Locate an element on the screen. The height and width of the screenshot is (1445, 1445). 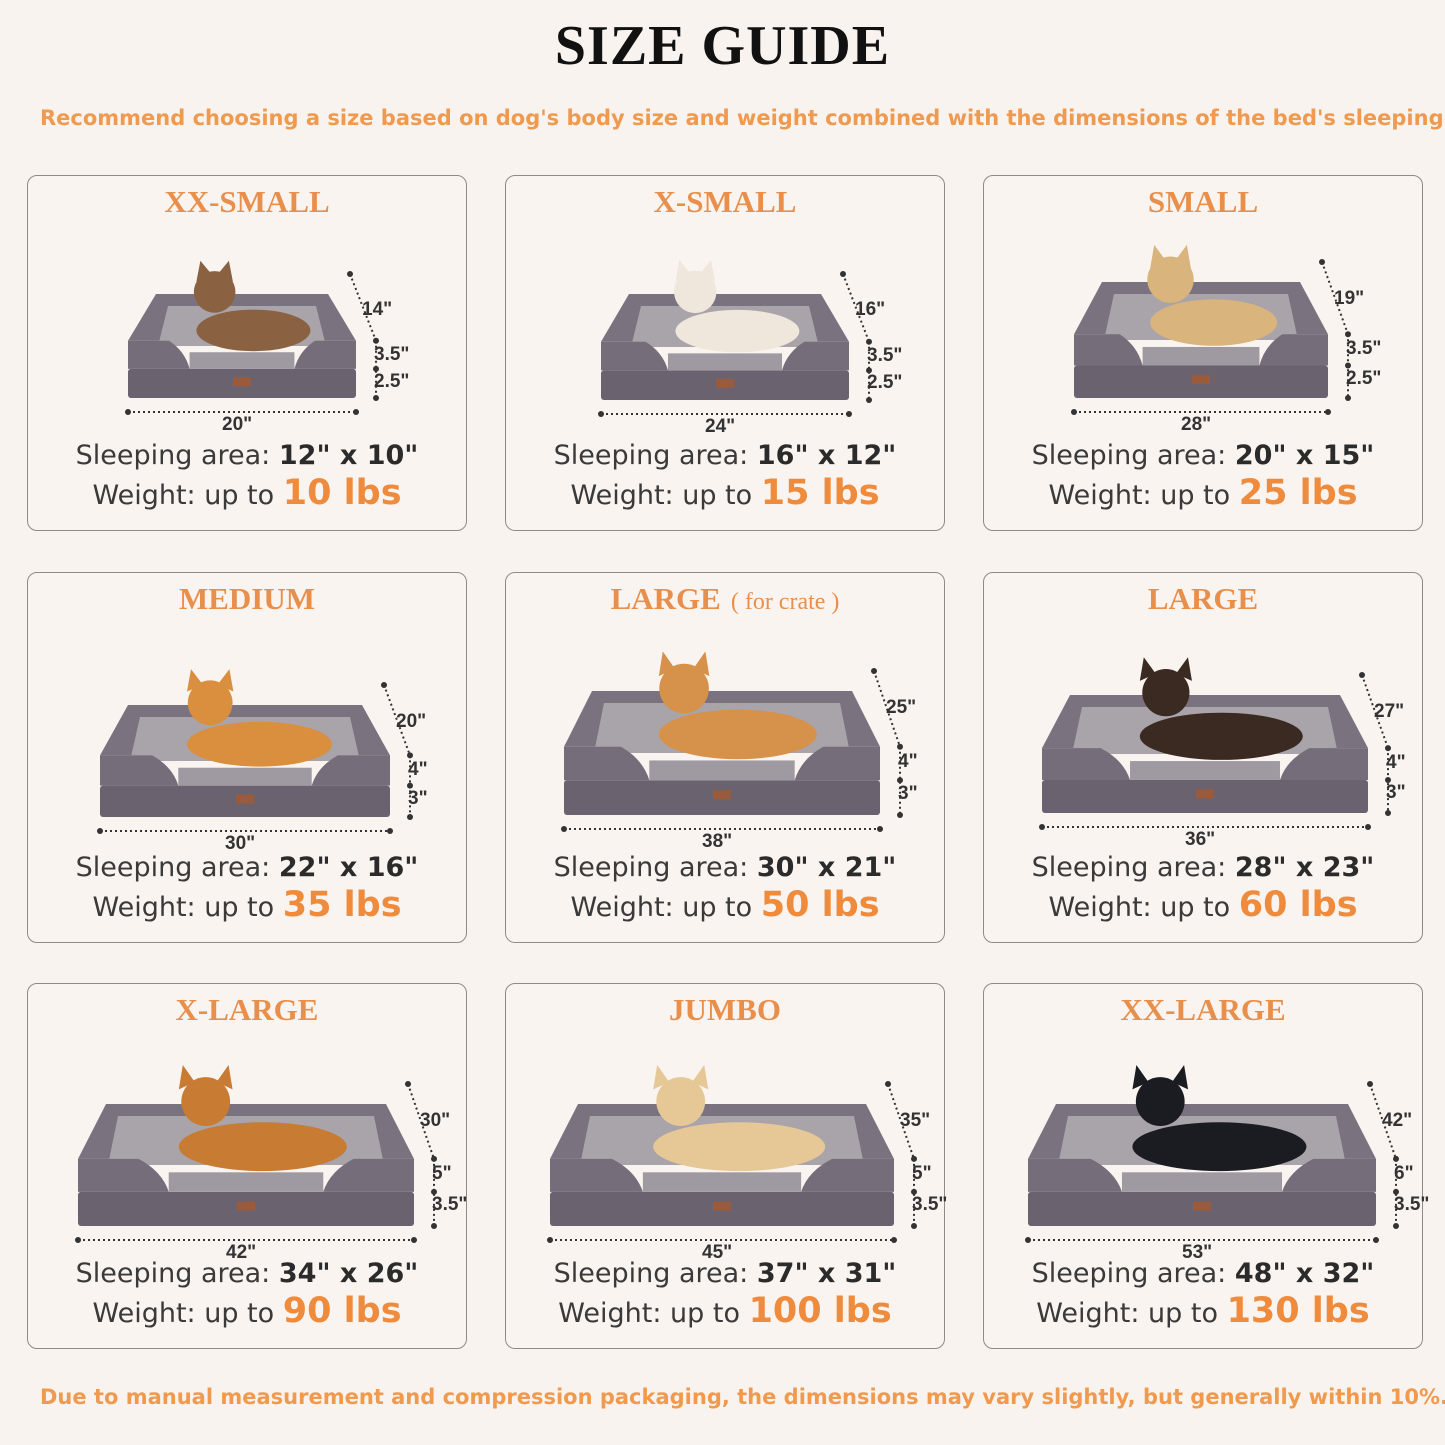
weight-value: 90 lbs is located at coordinates (342, 1311).